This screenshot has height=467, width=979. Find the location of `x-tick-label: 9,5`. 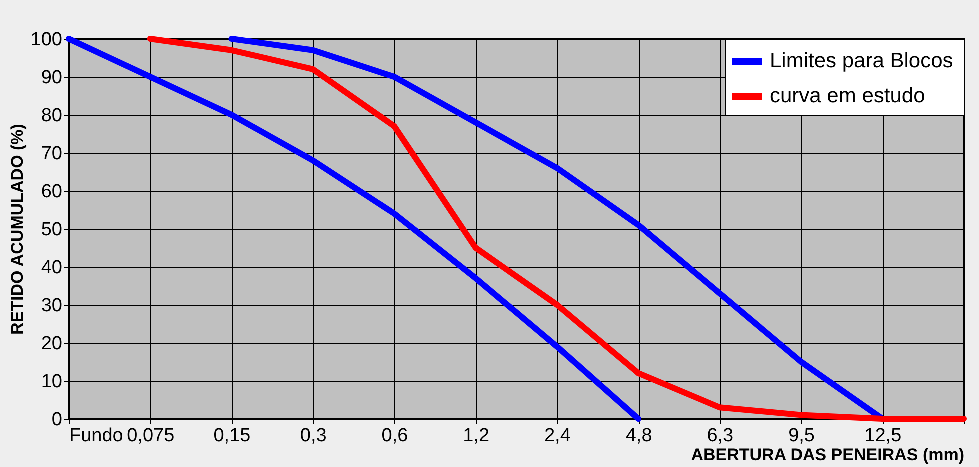

x-tick-label: 9,5 is located at coordinates (801, 436).